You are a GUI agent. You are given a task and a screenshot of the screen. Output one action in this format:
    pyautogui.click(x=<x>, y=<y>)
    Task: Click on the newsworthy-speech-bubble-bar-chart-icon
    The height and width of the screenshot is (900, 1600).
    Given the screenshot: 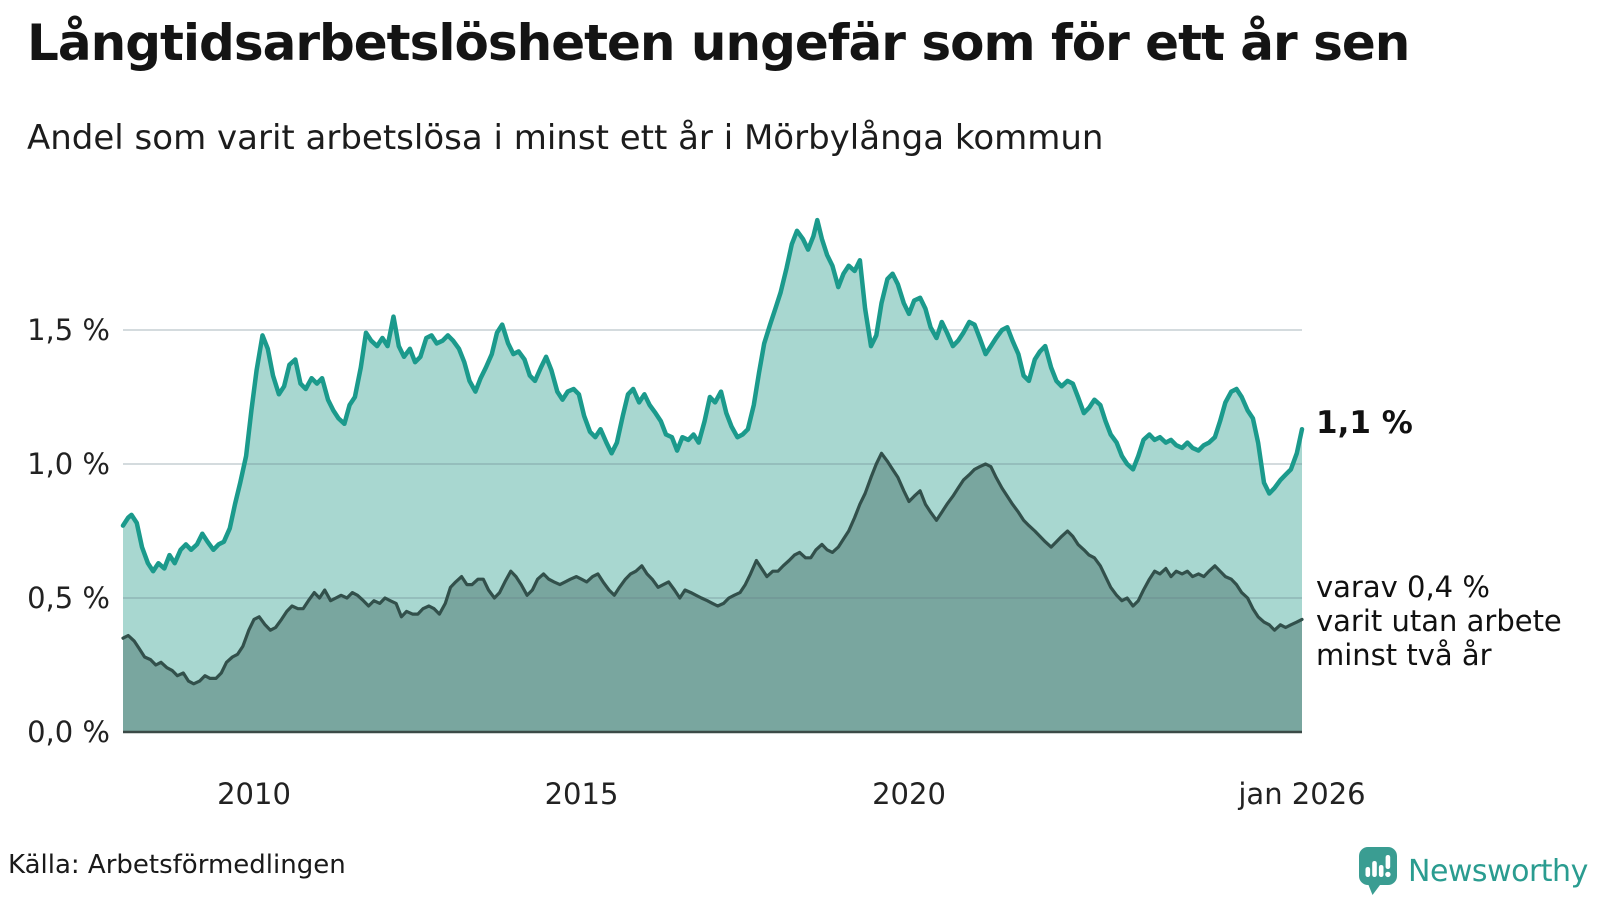 What is the action you would take?
    pyautogui.click(x=1378, y=871)
    